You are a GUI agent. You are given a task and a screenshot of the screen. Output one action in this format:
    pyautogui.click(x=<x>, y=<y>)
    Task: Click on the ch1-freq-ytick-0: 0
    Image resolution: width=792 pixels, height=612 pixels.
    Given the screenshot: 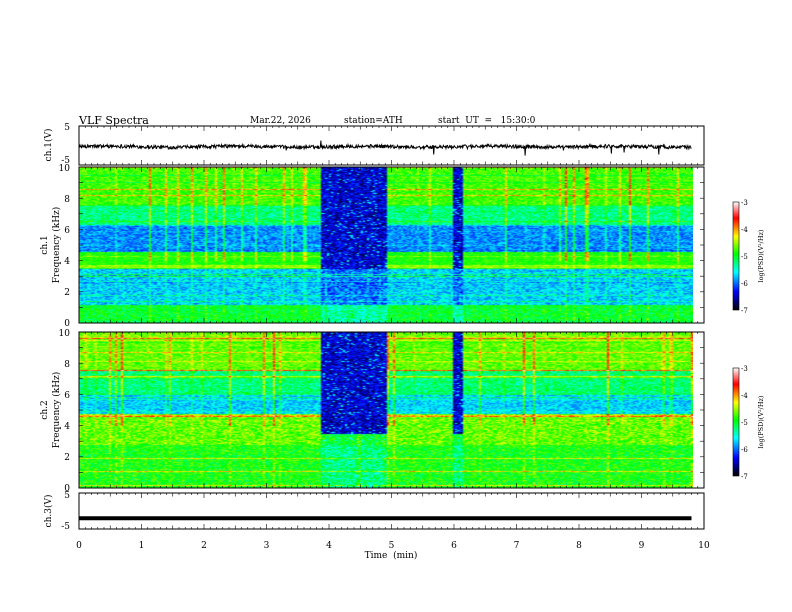 What is the action you would take?
    pyautogui.click(x=67, y=324)
    